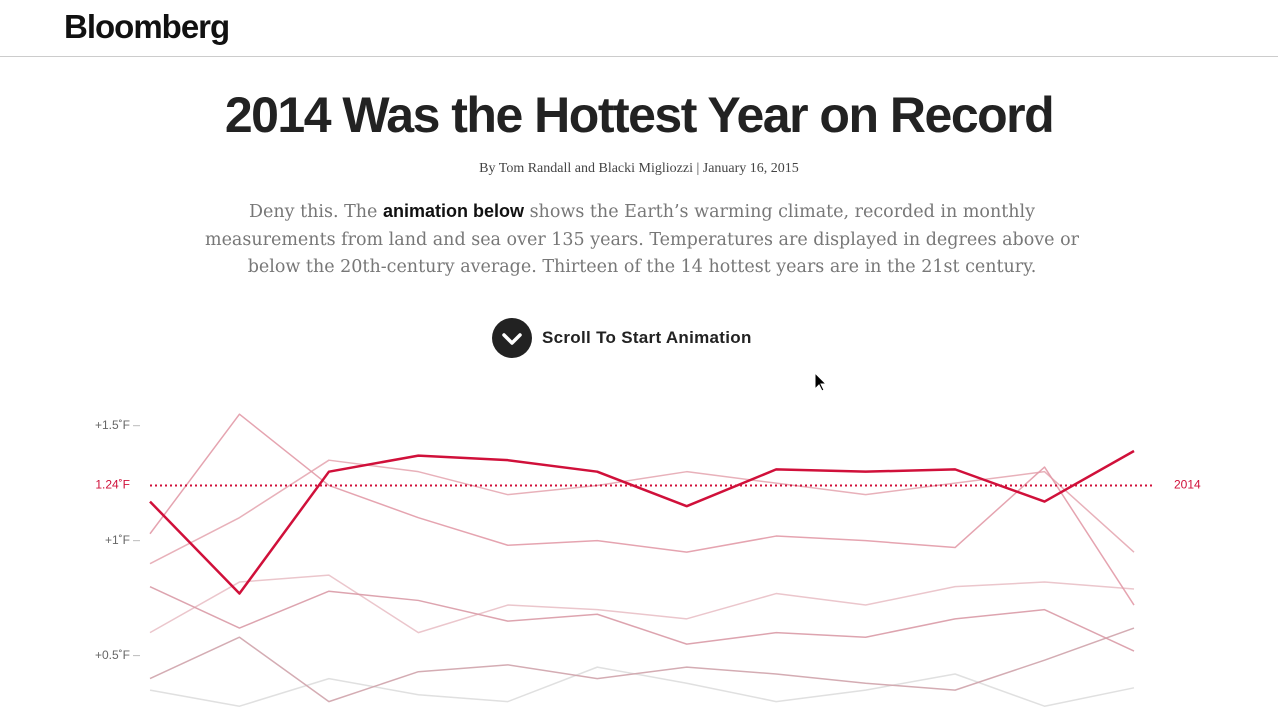 The height and width of the screenshot is (720, 1278). Describe the element at coordinates (821, 381) in the screenshot. I see `mouse-cursor` at that location.